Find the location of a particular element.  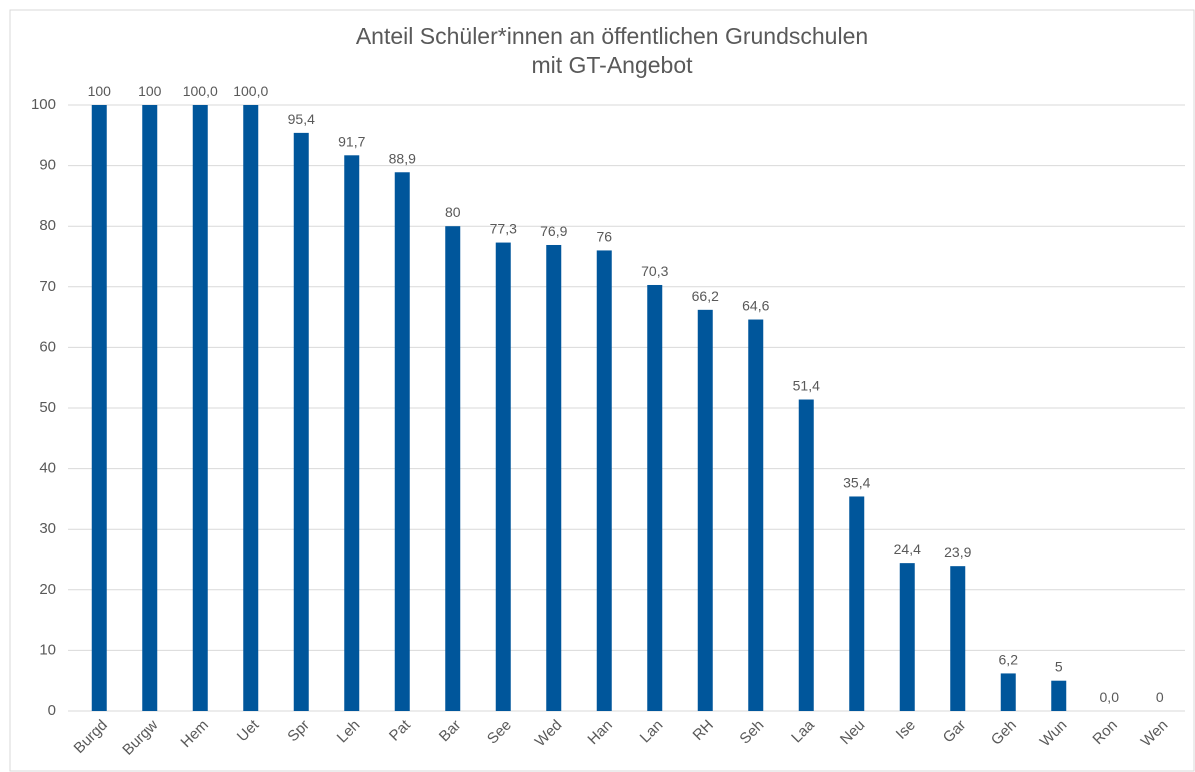

value-label: 51,4 is located at coordinates (806, 386).